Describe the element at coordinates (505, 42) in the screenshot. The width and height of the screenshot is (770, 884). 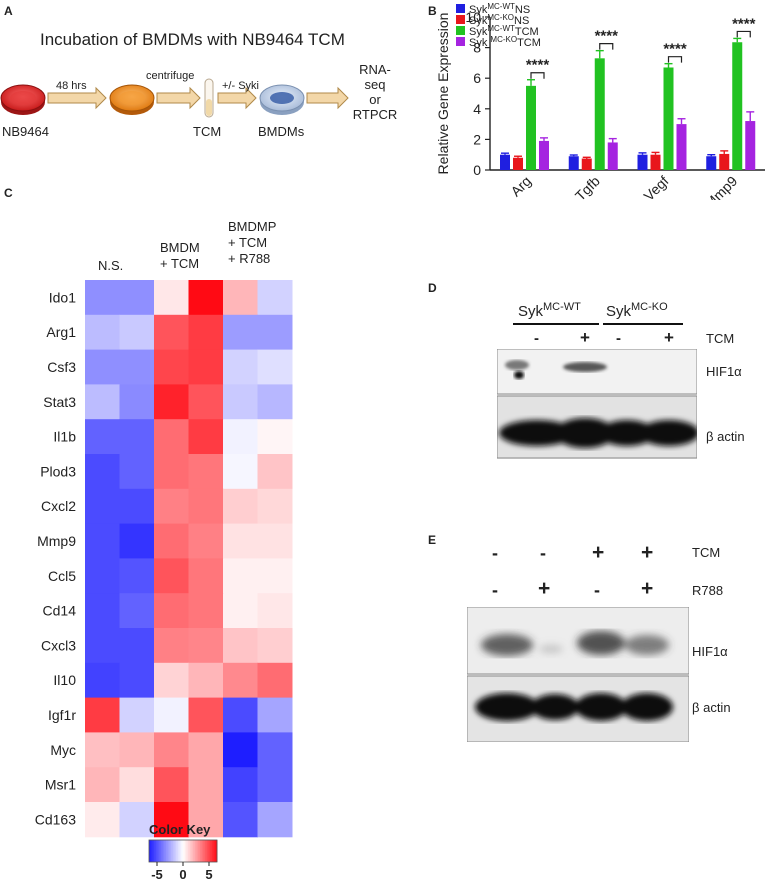
I see `legend-label: Syk MC-KOTCM` at that location.